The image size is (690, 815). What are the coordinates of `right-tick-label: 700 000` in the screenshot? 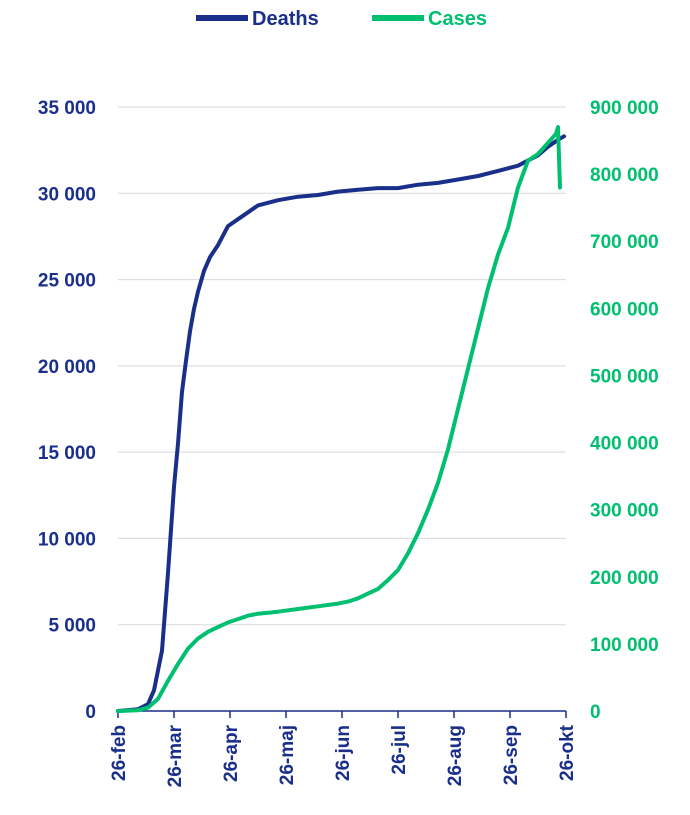 It's located at (624, 242).